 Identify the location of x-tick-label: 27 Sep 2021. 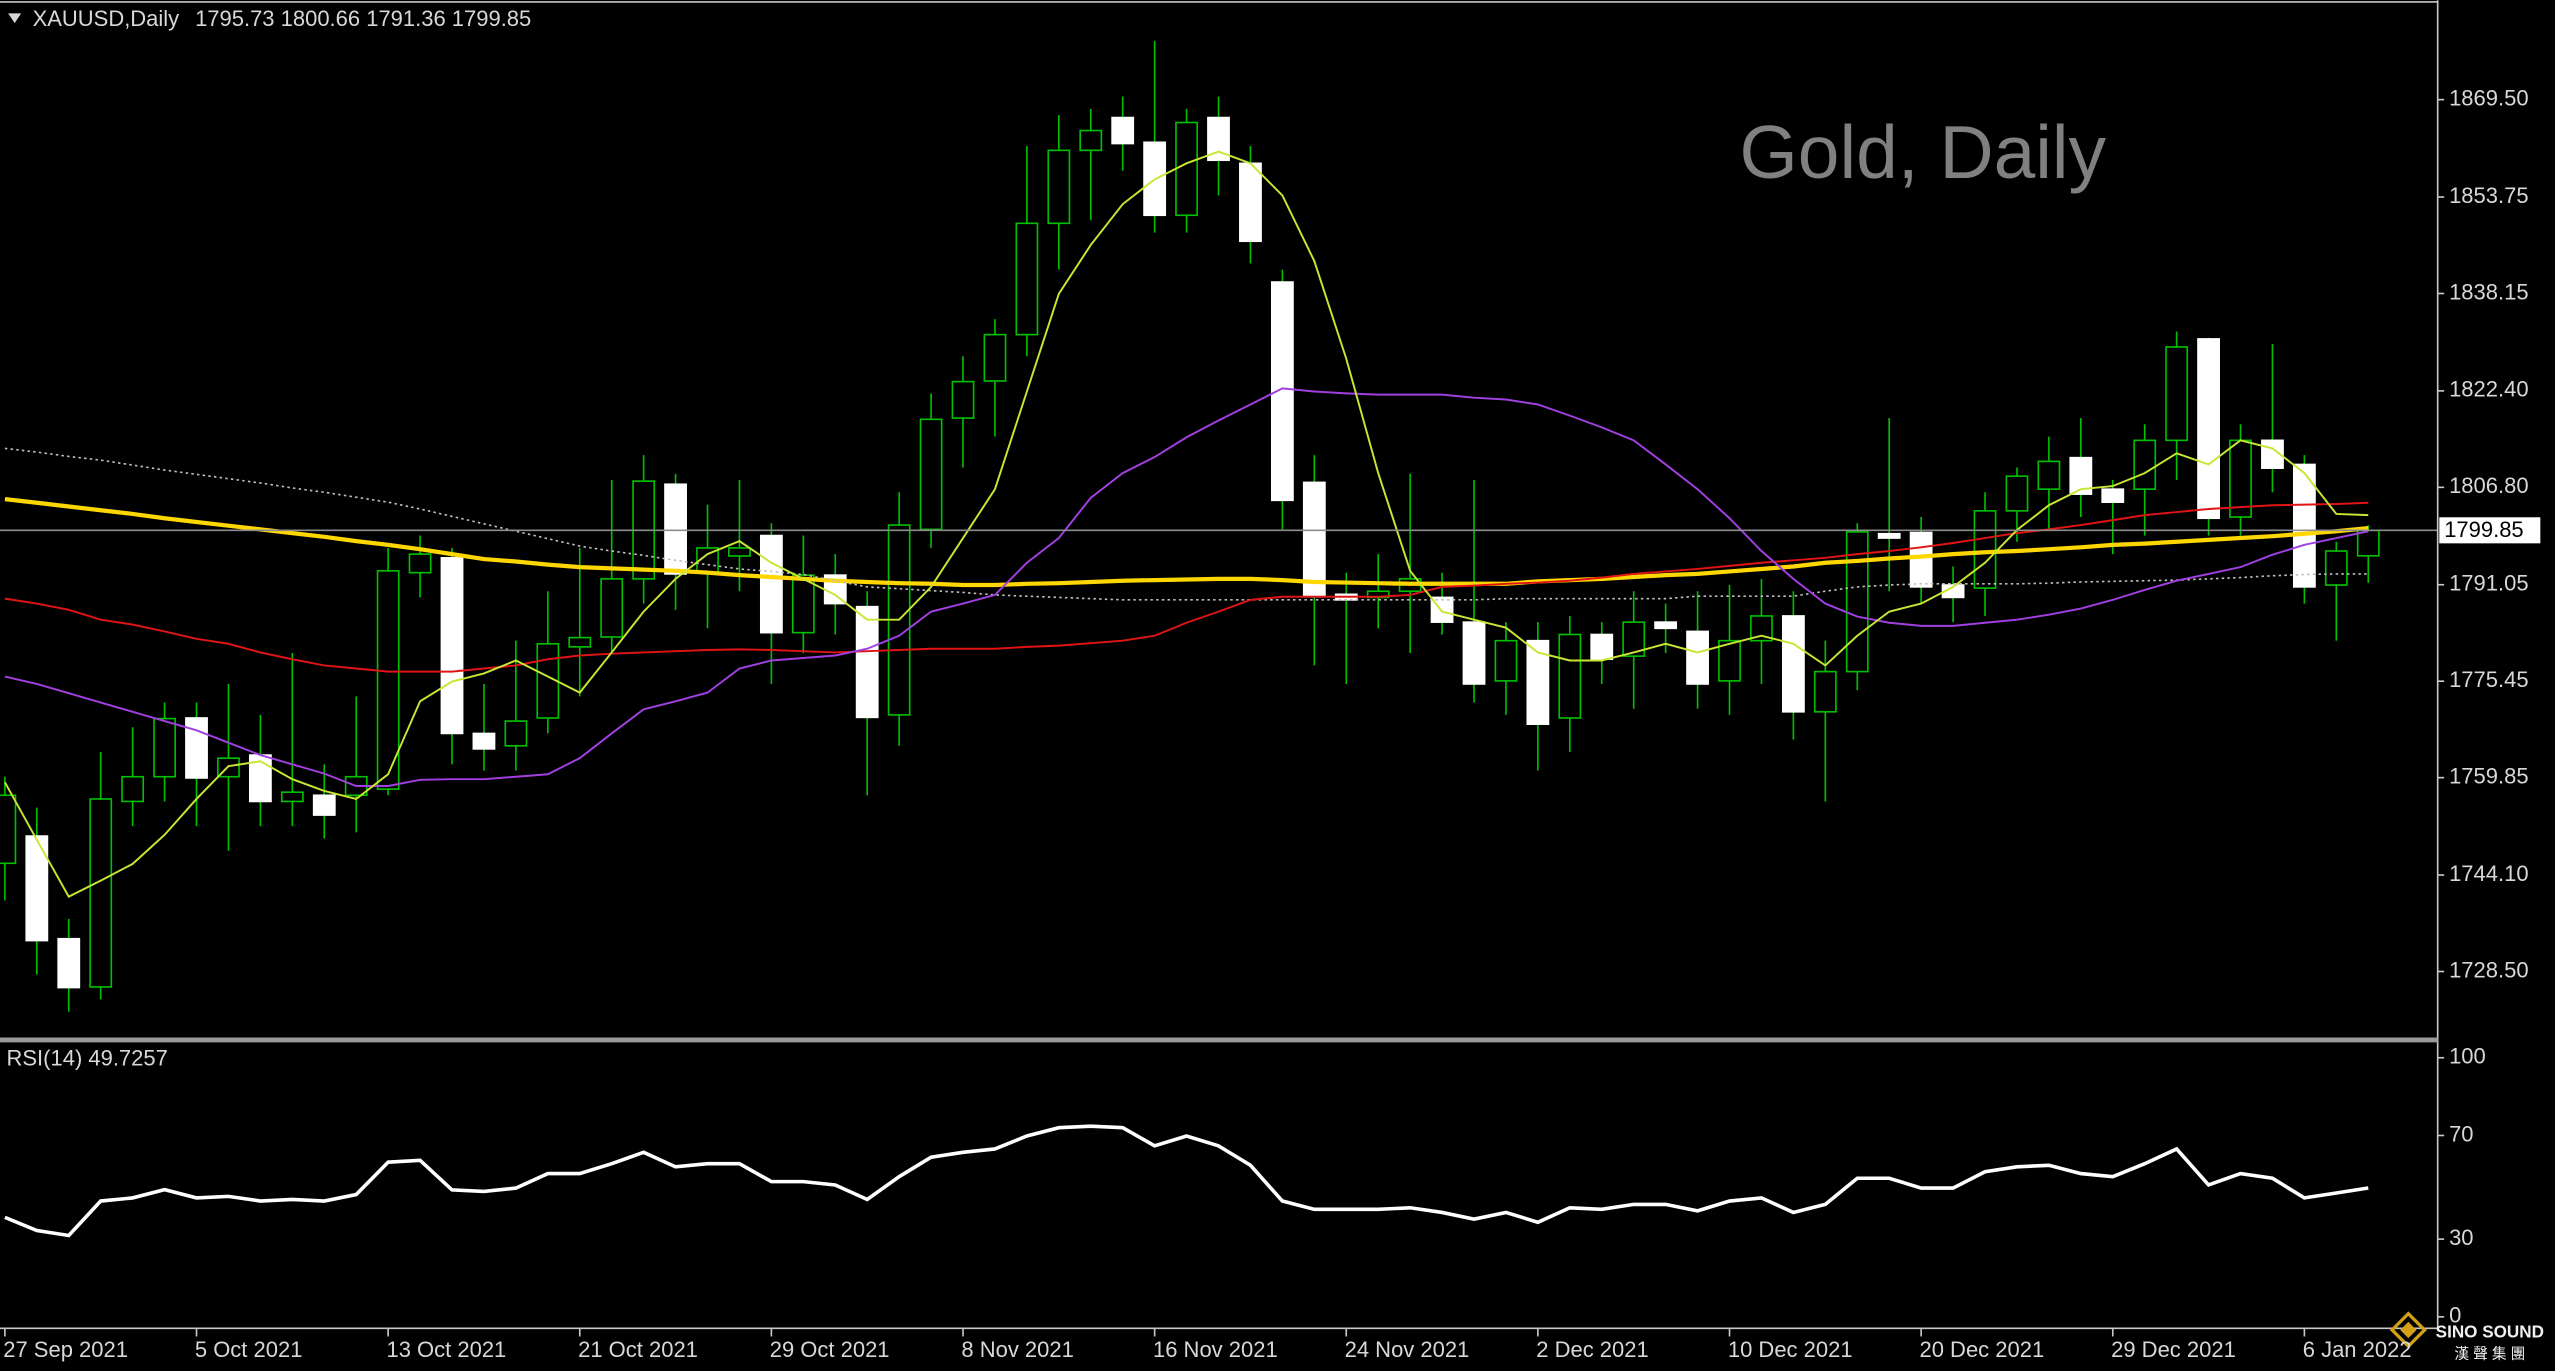
(65, 1349).